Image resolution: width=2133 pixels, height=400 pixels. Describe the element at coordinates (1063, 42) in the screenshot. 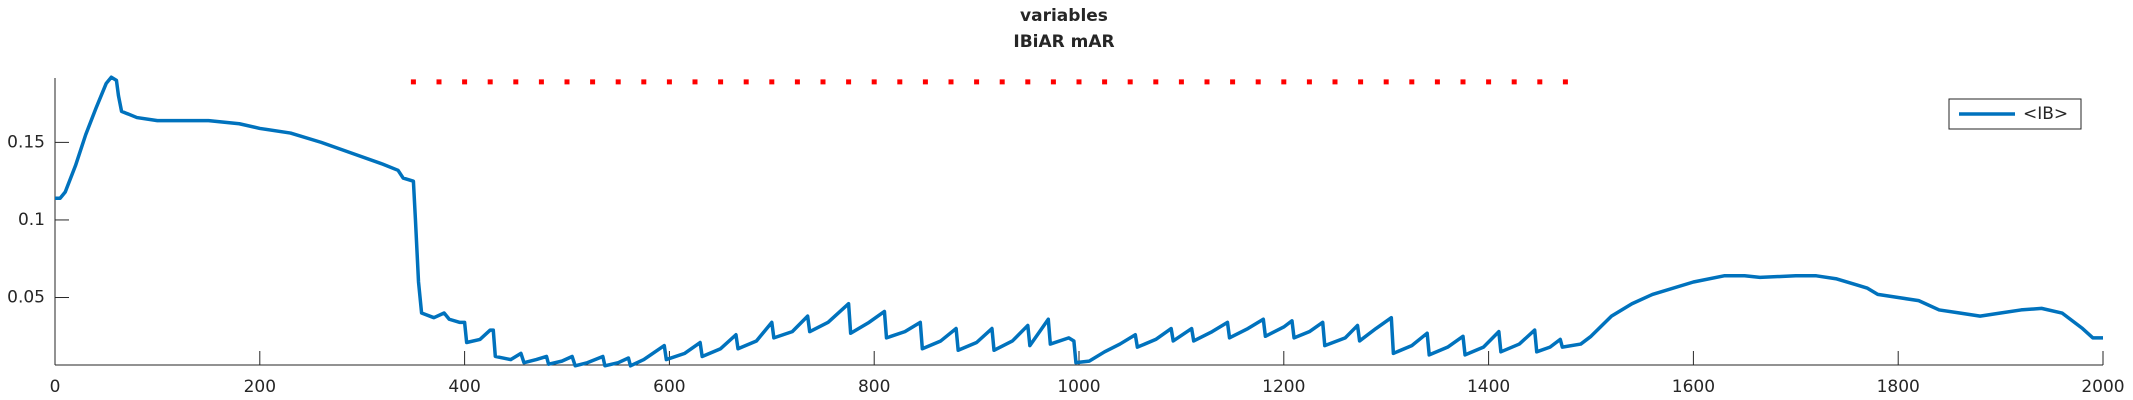

I see `chart-subtitle: IBiAR mAR` at that location.